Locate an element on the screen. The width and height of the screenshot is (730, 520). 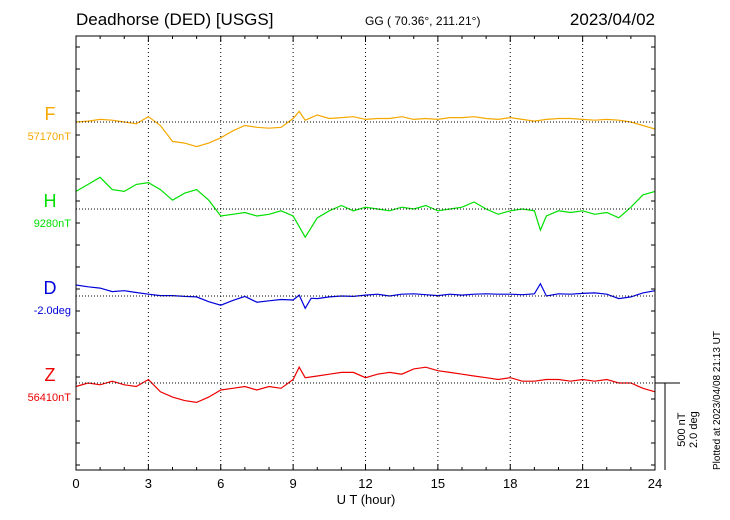
x-tick-label-6: 6 is located at coordinates (220, 483).